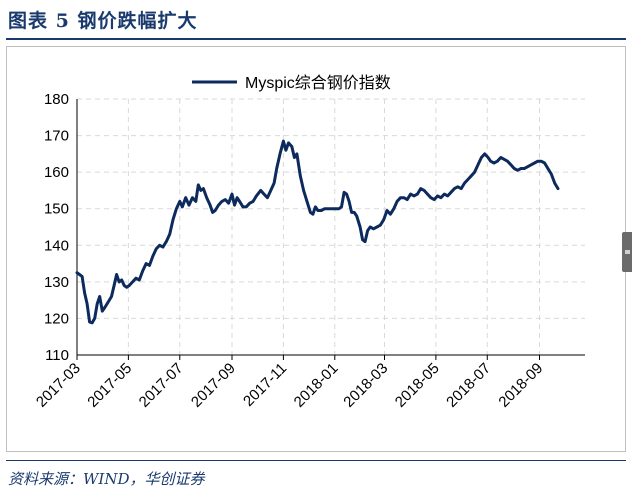 The width and height of the screenshot is (632, 497). Describe the element at coordinates (417, 385) in the screenshot. I see `x-tick-label: 2018-05` at that location.